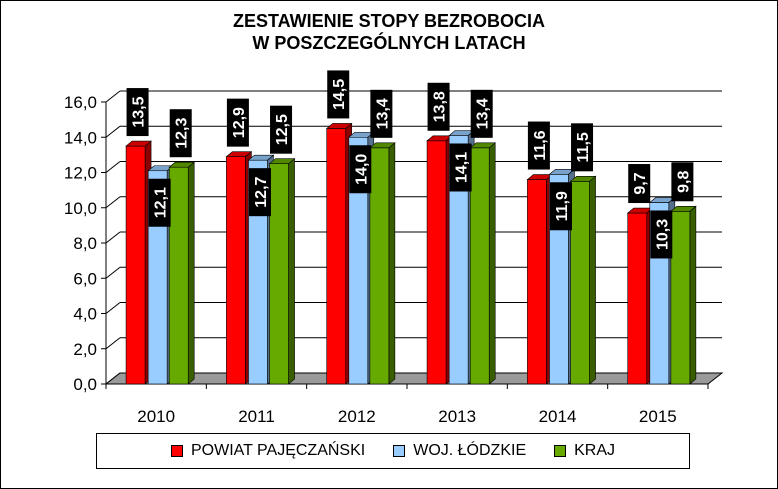 The width and height of the screenshot is (778, 489). What do you see at coordinates (558, 416) in the screenshot?
I see `x-tick-label: 2014` at bounding box center [558, 416].